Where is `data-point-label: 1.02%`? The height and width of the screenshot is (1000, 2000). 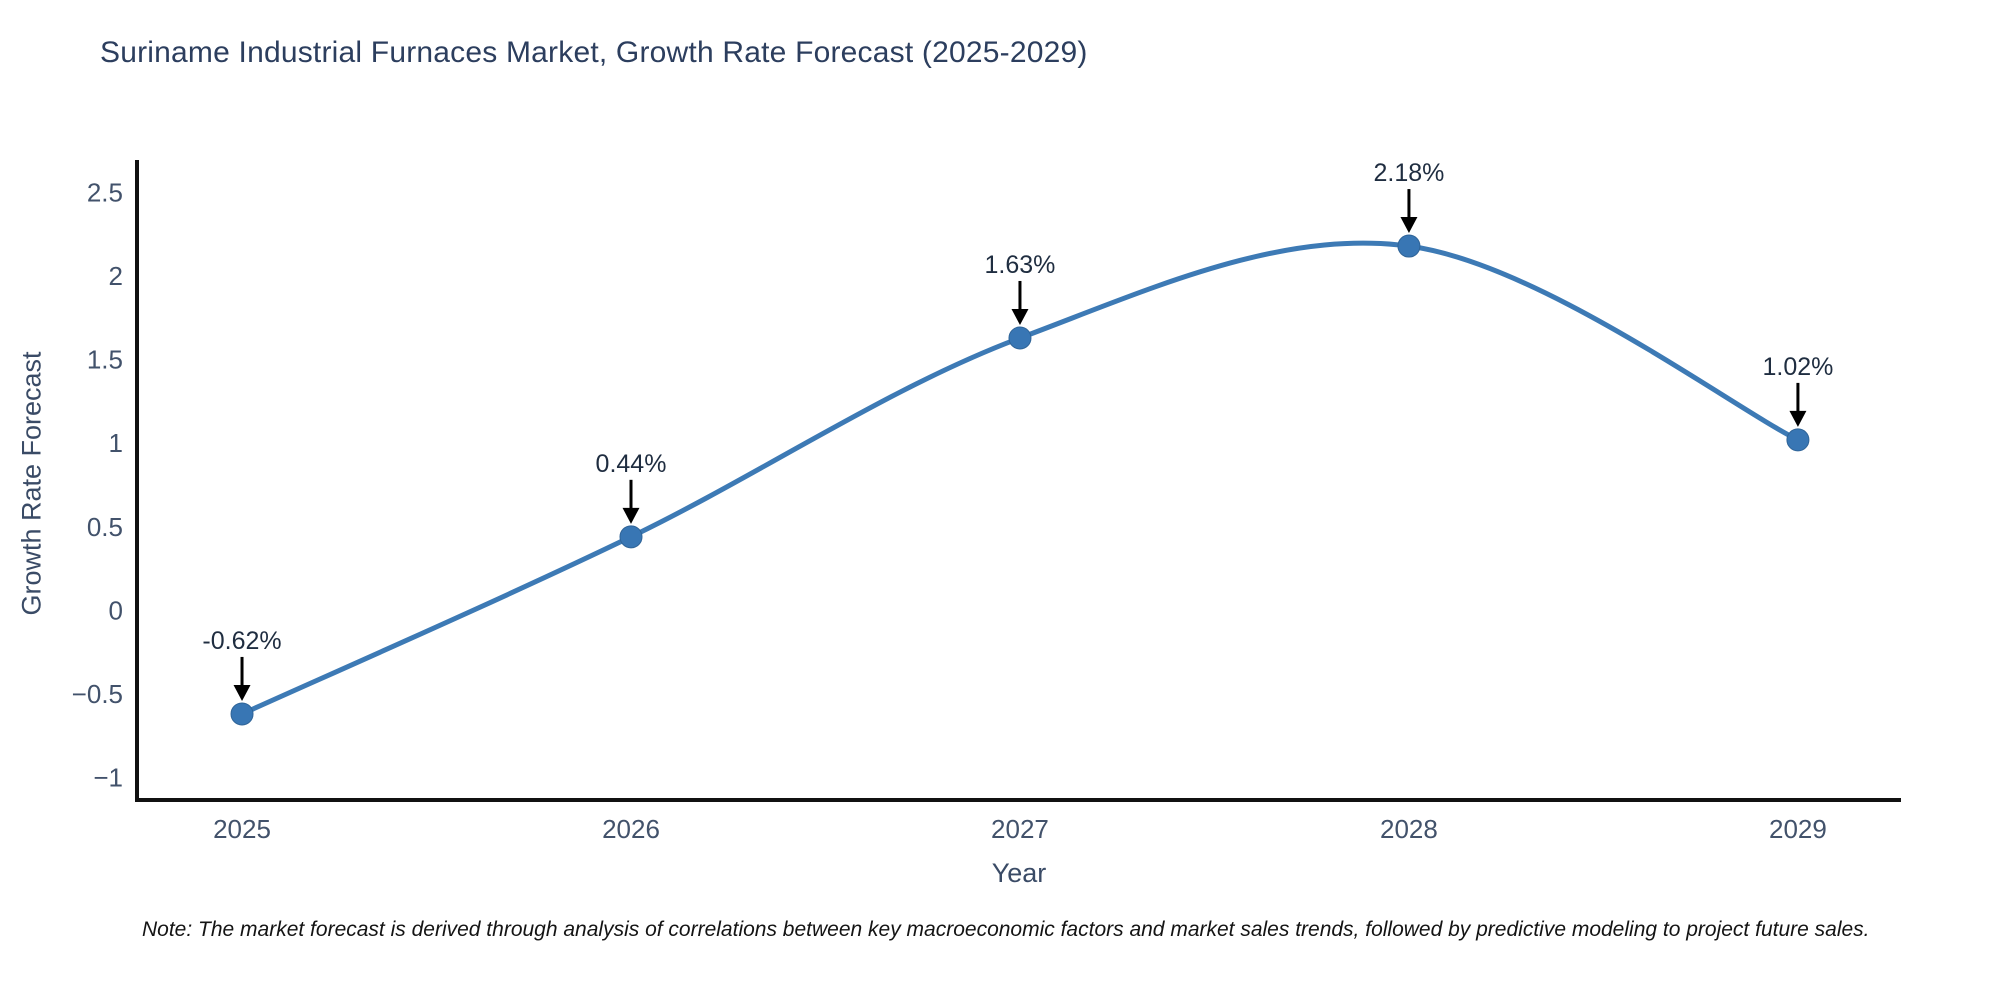 data-point-label: 1.02% is located at coordinates (1797, 367).